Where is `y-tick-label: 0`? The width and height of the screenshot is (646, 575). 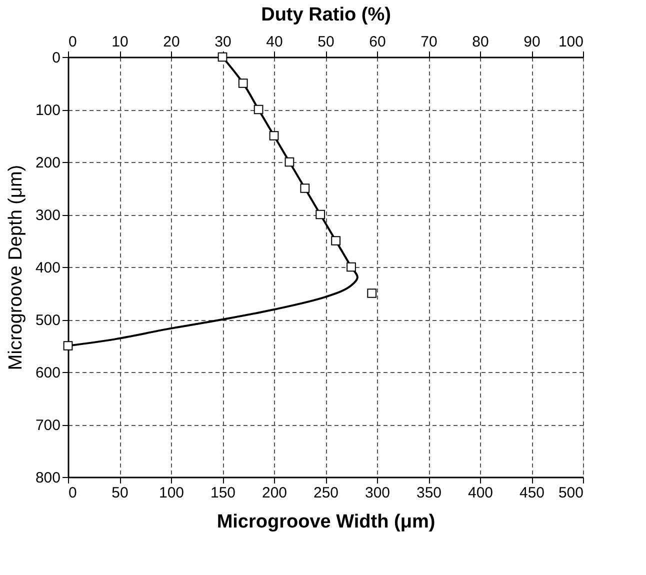
y-tick-label: 0 is located at coordinates (56, 58).